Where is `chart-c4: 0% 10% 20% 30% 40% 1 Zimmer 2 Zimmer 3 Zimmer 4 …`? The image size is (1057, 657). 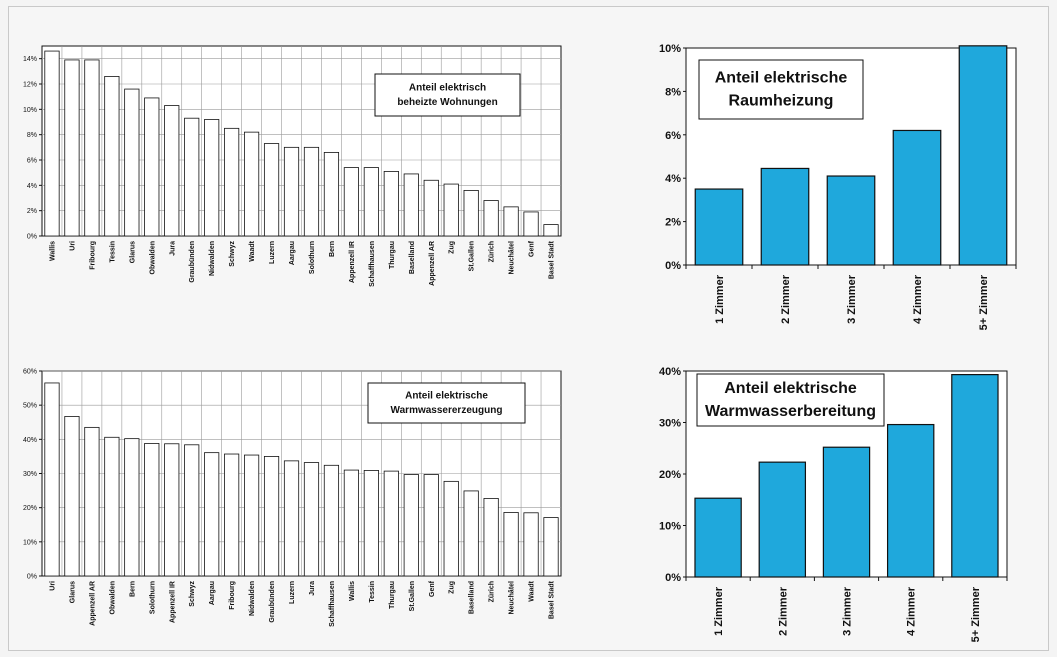 chart-c4: 0% 10% 20% 30% 40% 1 Zimmer 2 Zimmer 3 Zimmer 4 … is located at coordinates (833, 504).